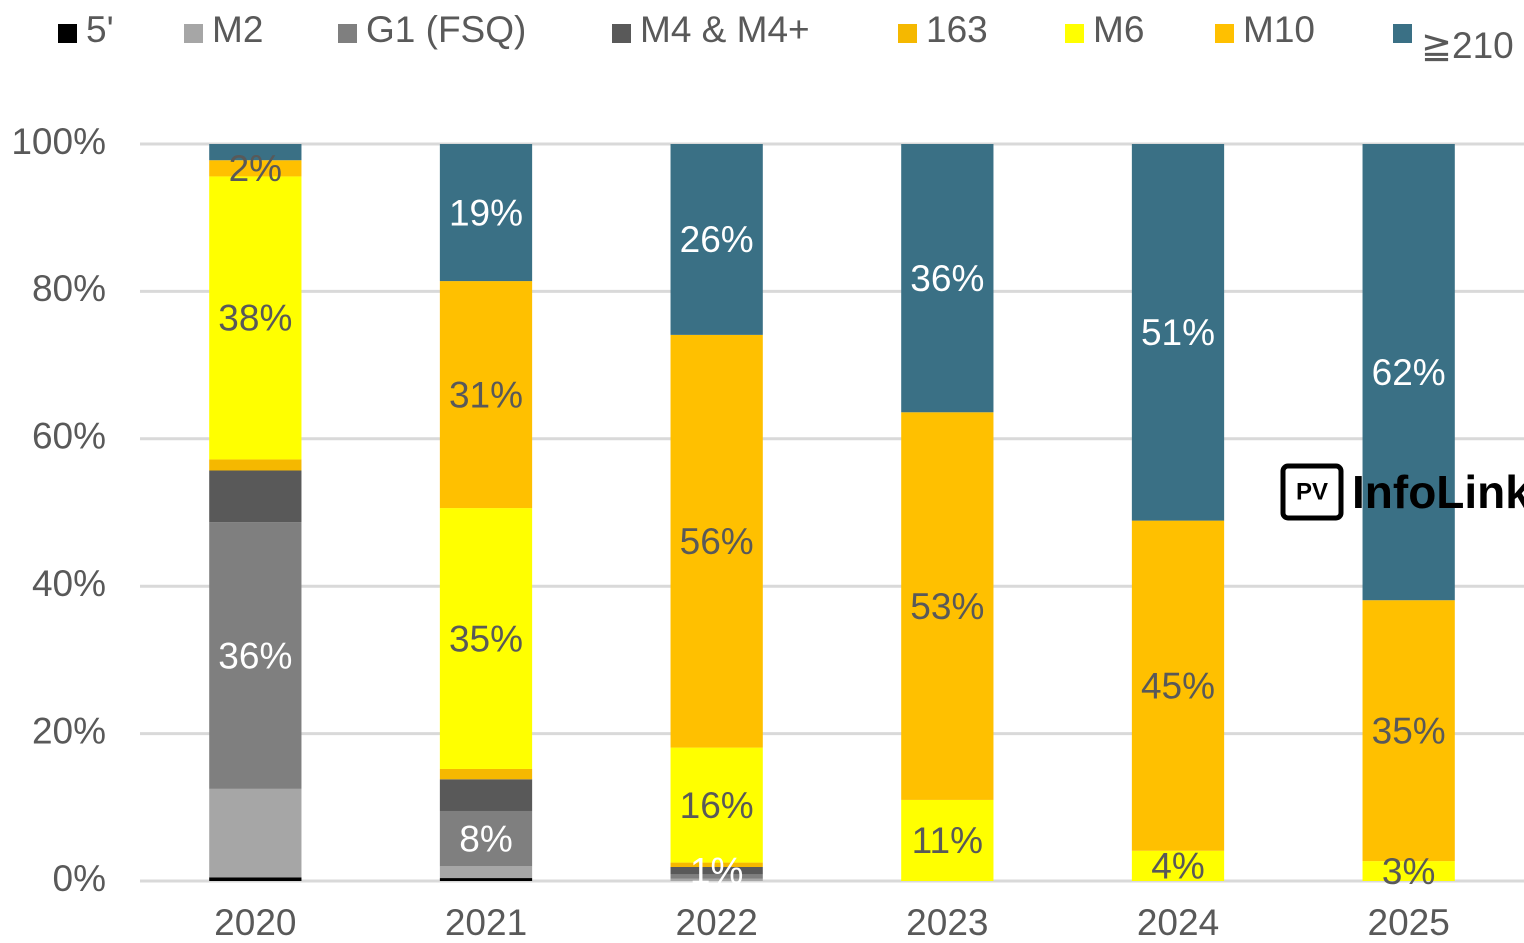  Describe the element at coordinates (69, 583) in the screenshot. I see `y-tick-label: 40%` at that location.